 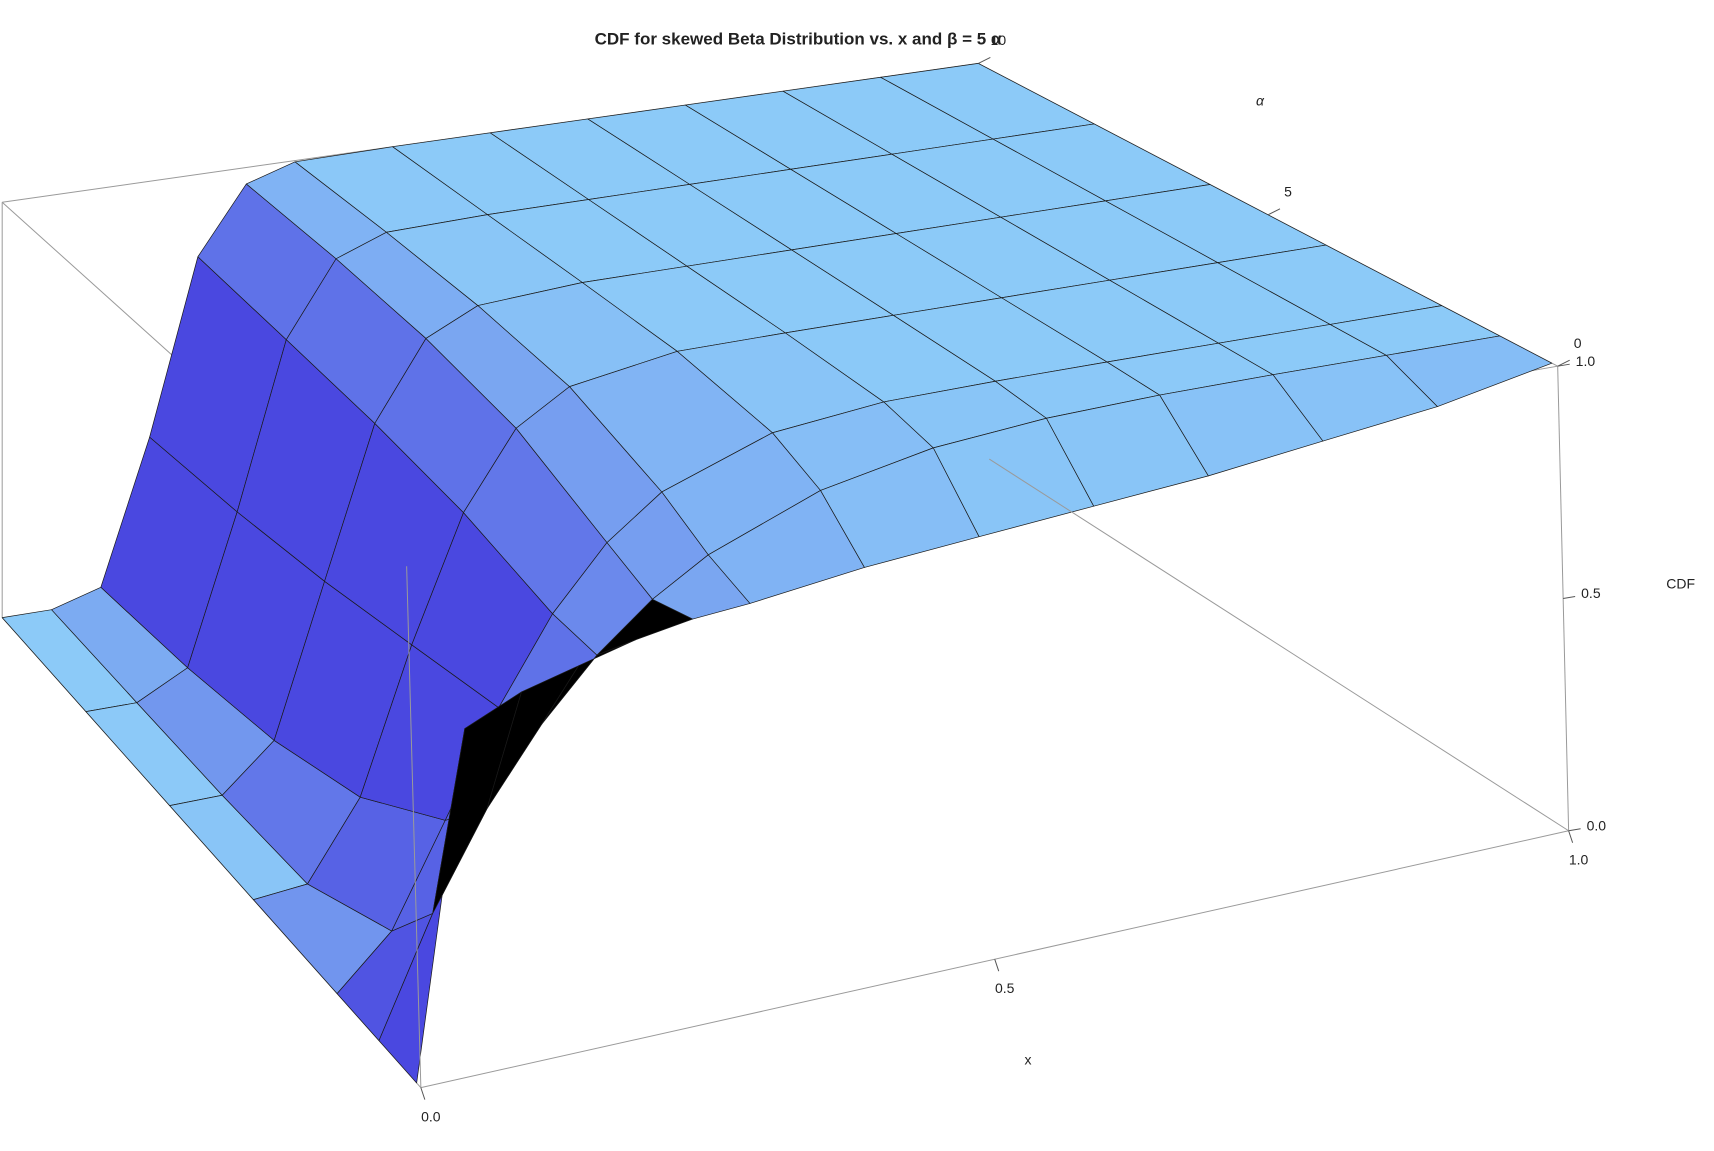 I want to click on y-tick-label: 5, so click(x=1288, y=191).